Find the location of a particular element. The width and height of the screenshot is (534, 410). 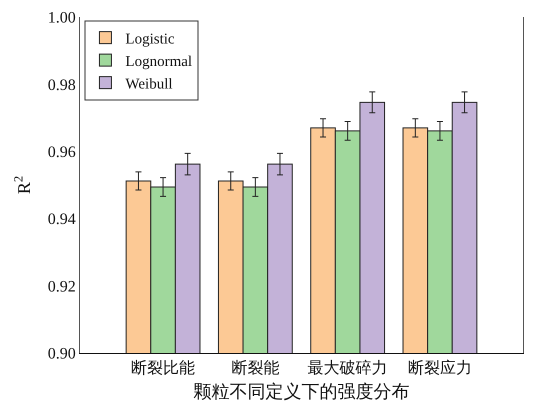

y-tick-label: 0.94 is located at coordinates (62, 219).